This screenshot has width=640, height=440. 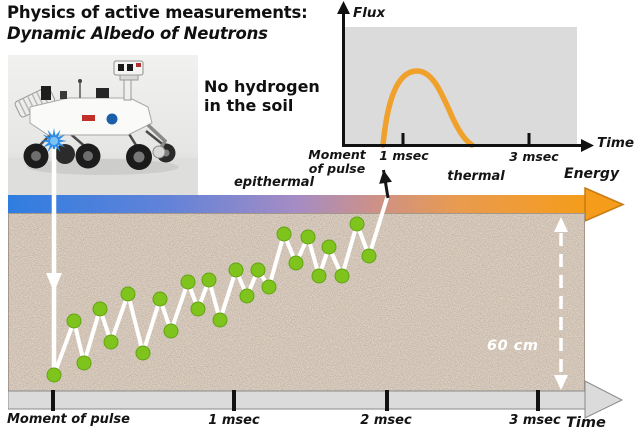 What do you see at coordinates (404, 155) in the screenshot?
I see `flux-tick-label-1msec: 1 msec` at bounding box center [404, 155].